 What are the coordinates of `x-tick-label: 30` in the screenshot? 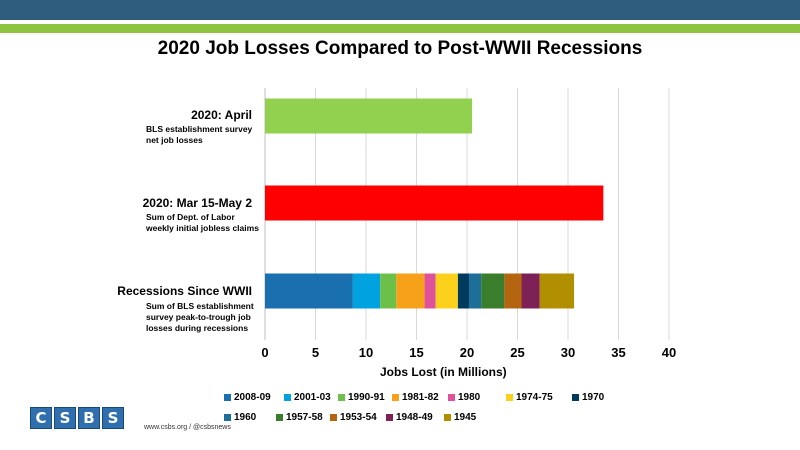 It's located at (568, 352).